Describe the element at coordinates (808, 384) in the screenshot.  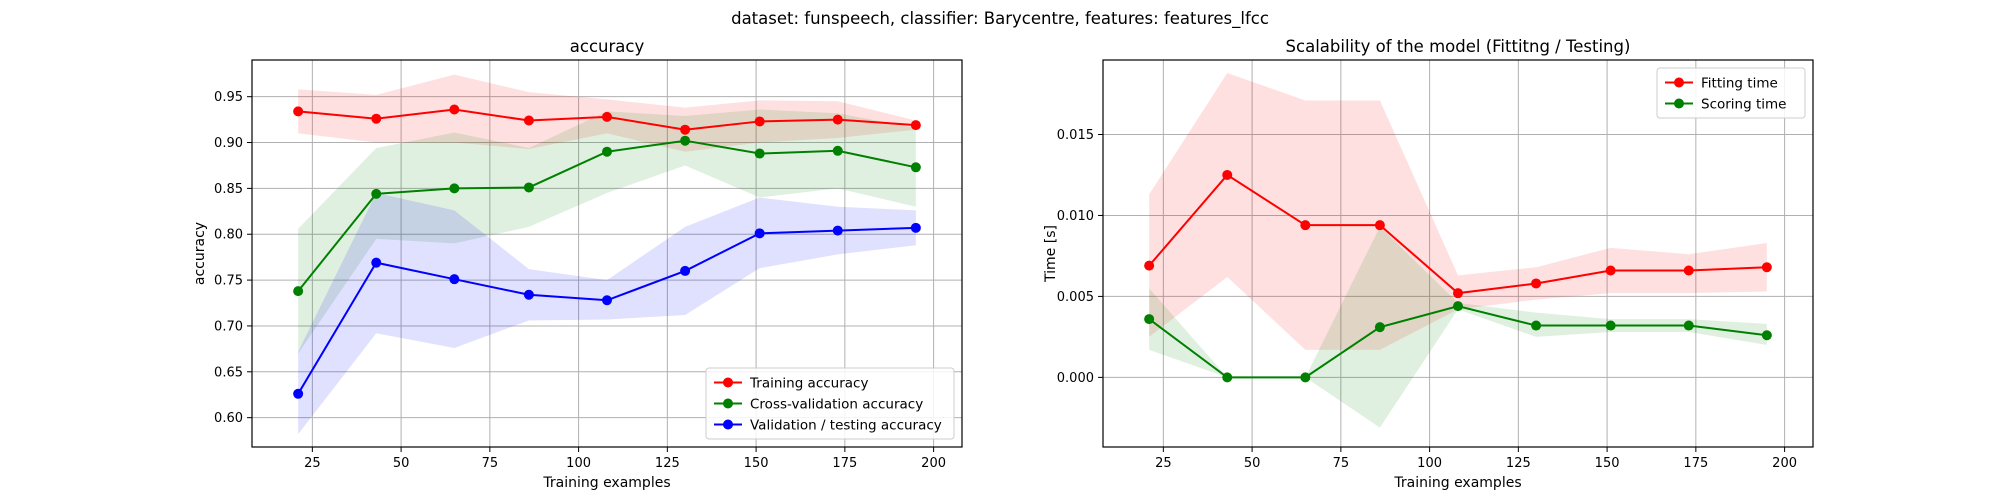
I see `chart-0-legend-label: Training accuracy` at that location.